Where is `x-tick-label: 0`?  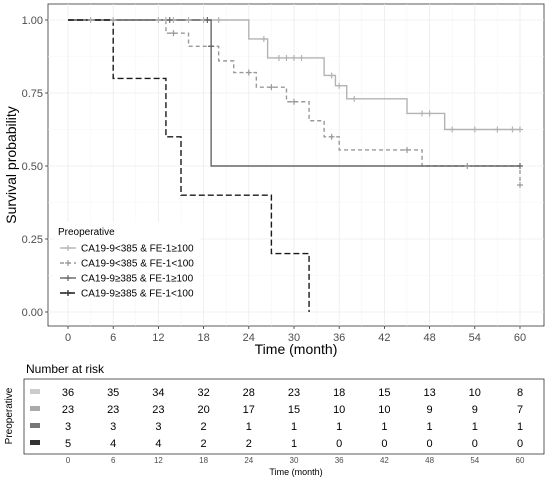 x-tick-label: 0 is located at coordinates (68, 338).